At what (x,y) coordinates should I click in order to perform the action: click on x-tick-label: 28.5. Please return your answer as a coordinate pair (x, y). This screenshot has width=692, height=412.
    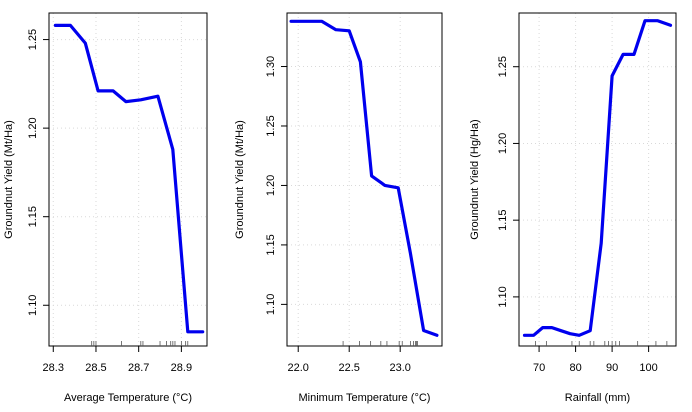
    Looking at the image, I should click on (95, 368).